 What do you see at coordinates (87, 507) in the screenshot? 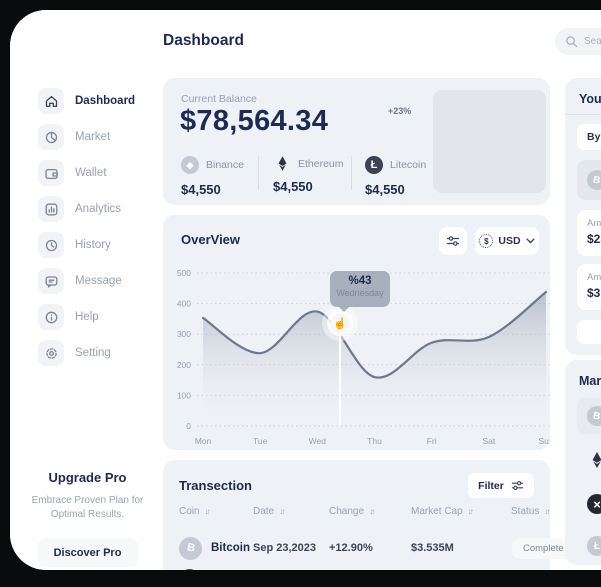
I see `upgrade-pro-description: Embrace Proven Plan for Optimal Results.` at bounding box center [87, 507].